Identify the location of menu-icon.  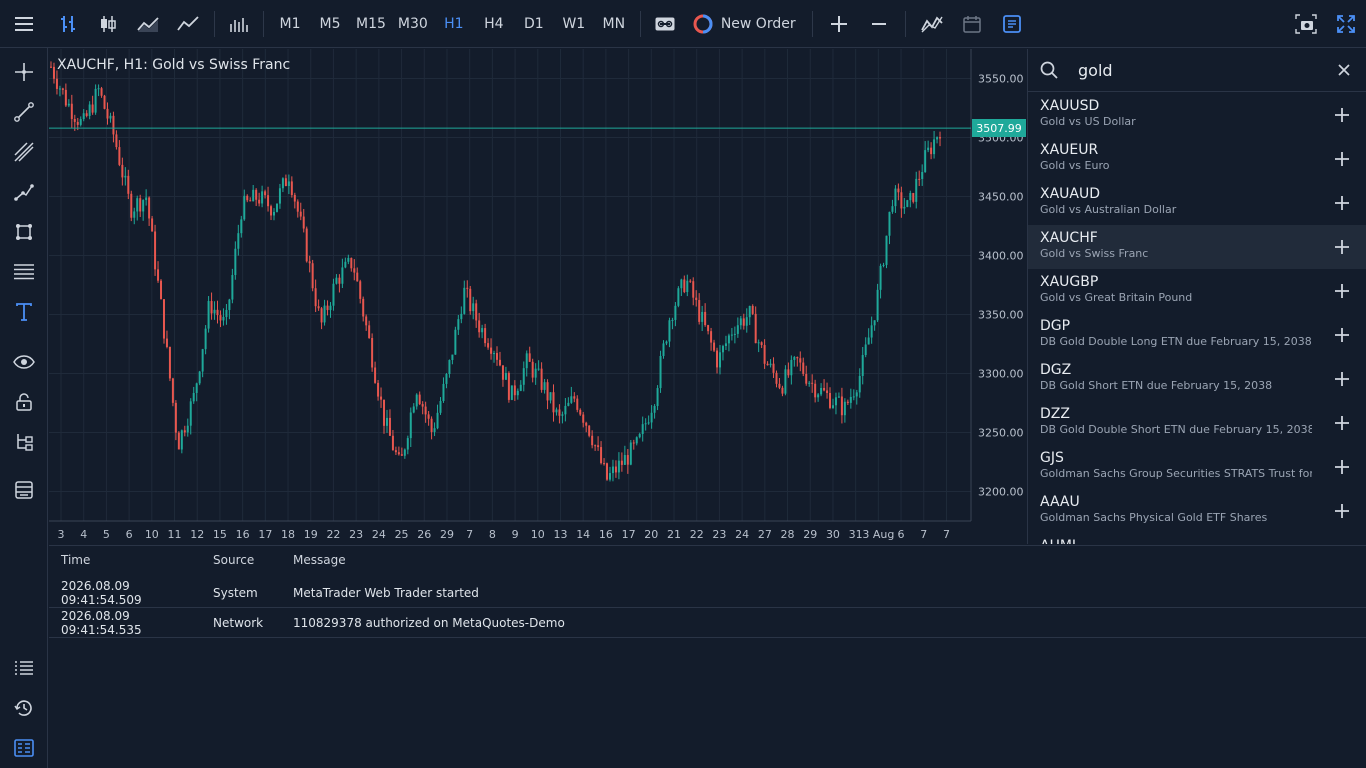
(24, 24).